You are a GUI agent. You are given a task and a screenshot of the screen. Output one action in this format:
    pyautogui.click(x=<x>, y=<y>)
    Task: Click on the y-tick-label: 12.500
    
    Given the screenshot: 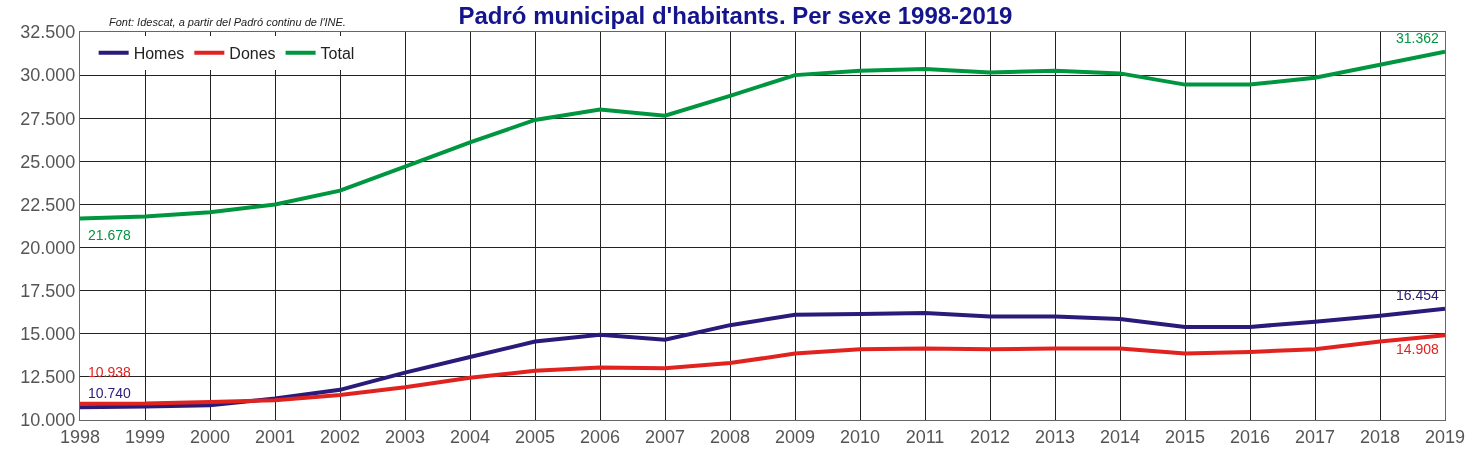 What is the action you would take?
    pyautogui.click(x=48, y=377)
    